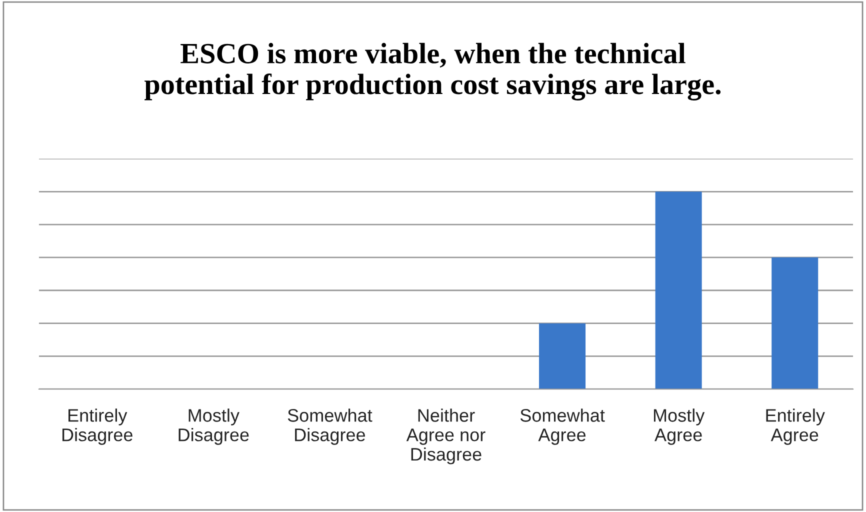 This screenshot has width=866, height=512. Describe the element at coordinates (213, 426) in the screenshot. I see `x-tick-label: Mostly Disagree` at that location.